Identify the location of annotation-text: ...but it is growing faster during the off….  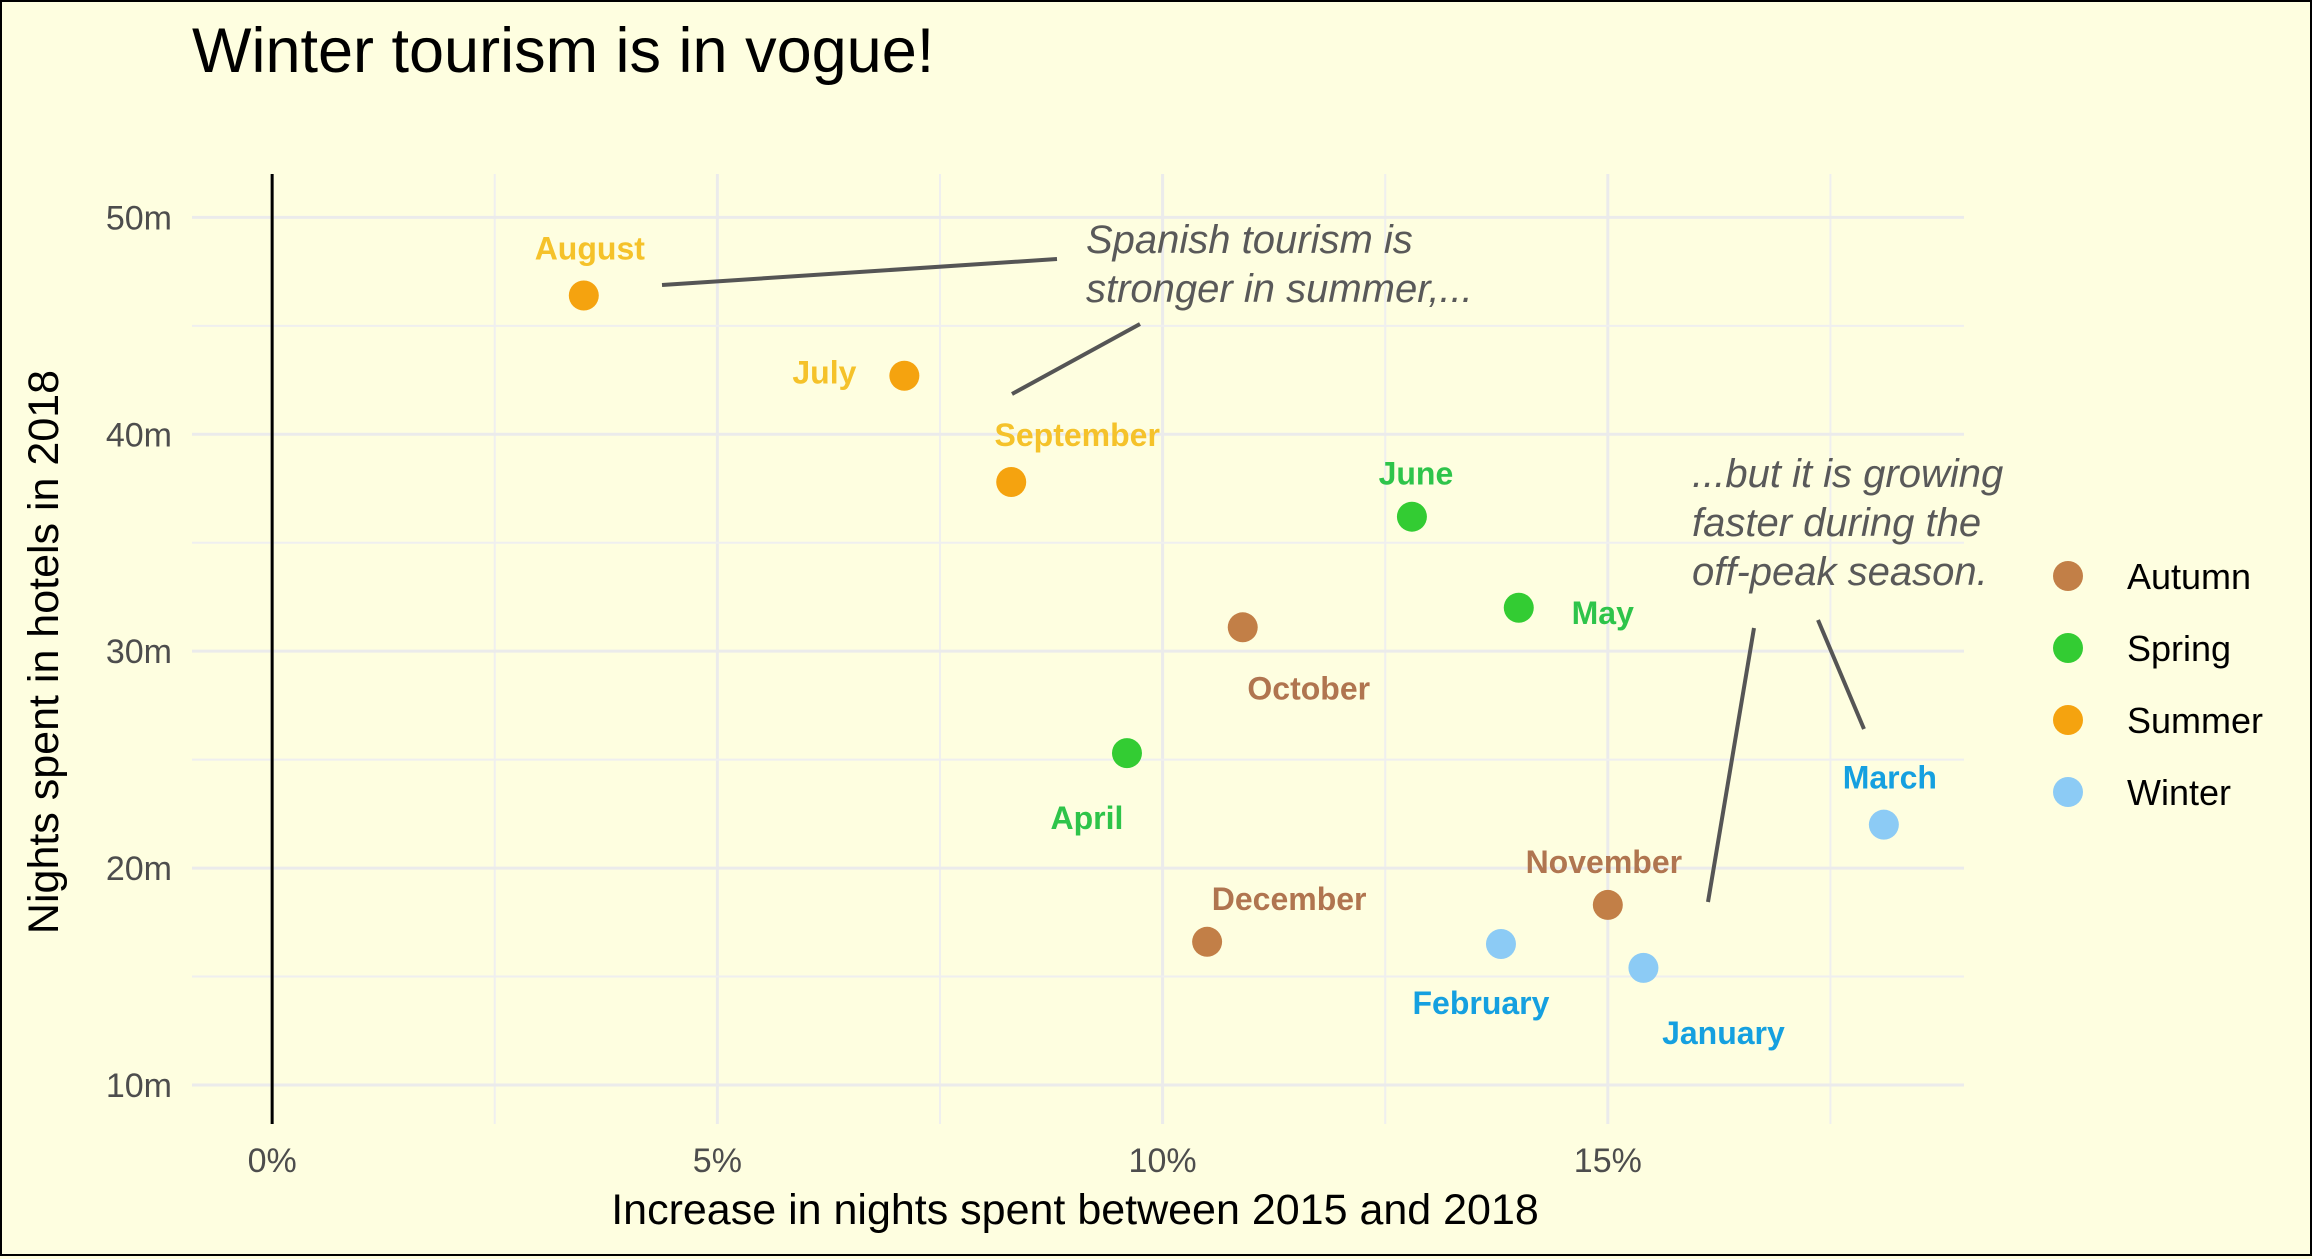
(1847, 523).